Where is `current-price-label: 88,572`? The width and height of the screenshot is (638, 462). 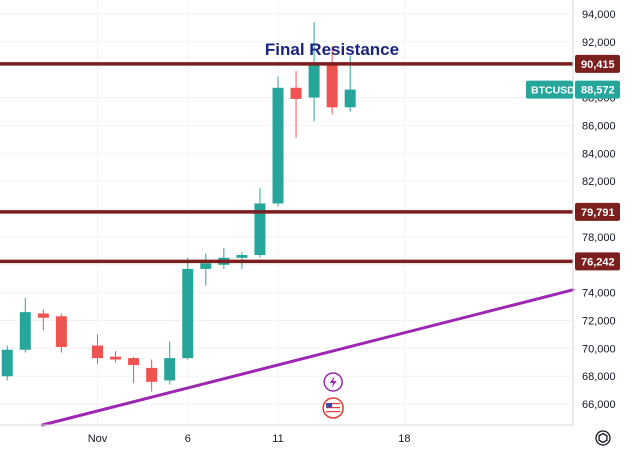 current-price-label: 88,572 is located at coordinates (598, 91).